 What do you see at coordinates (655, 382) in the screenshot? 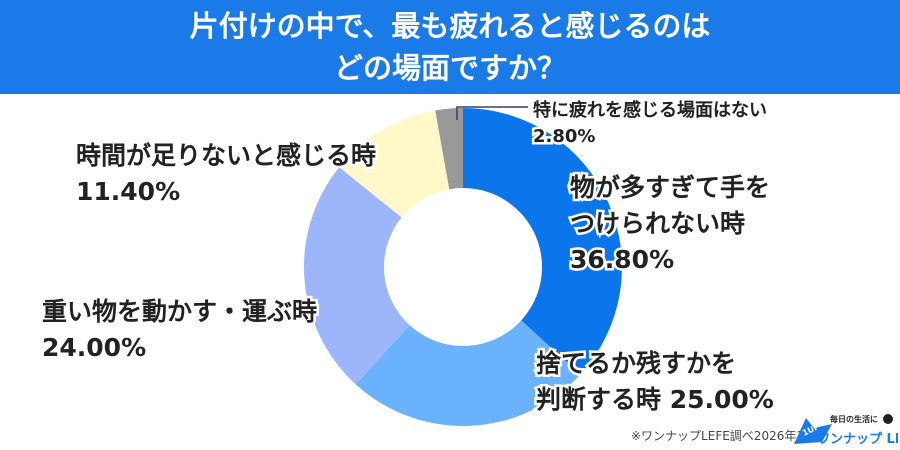
I see `label-decide: 捨てるか残すかを 判断する時 25.00%` at bounding box center [655, 382].